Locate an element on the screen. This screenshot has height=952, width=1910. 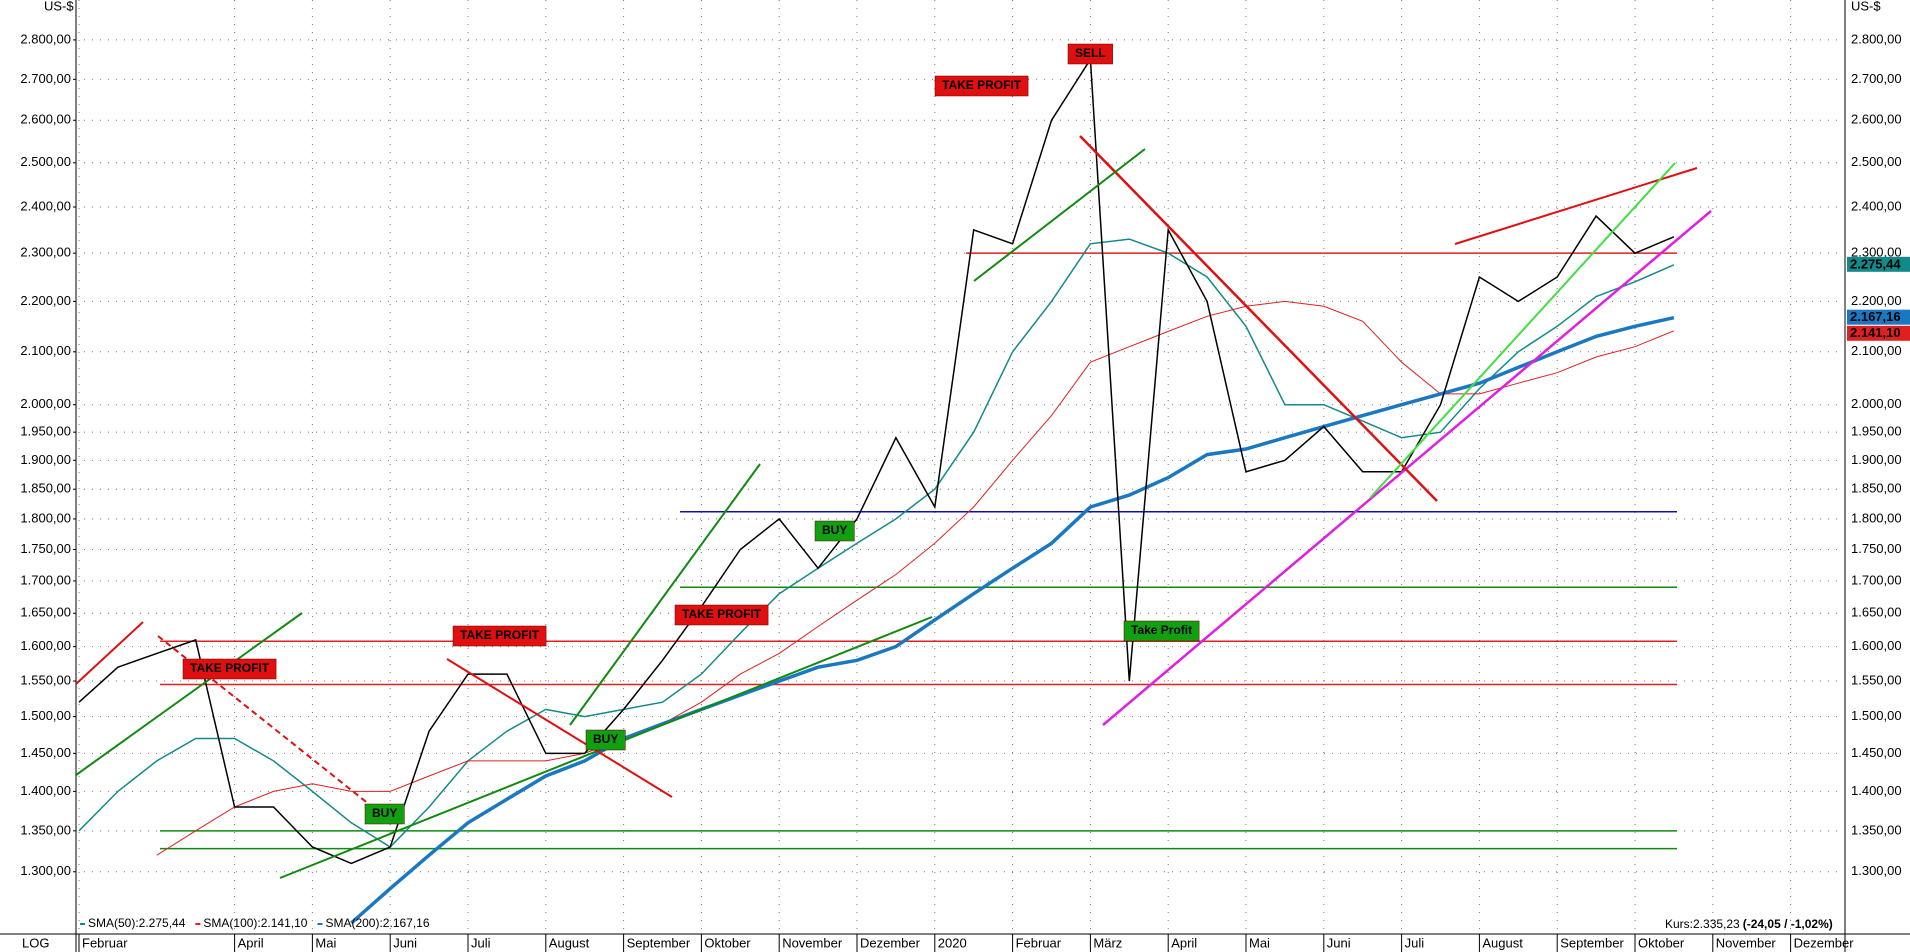
y-tick-label-right: 2.200,00 is located at coordinates (1876, 300).